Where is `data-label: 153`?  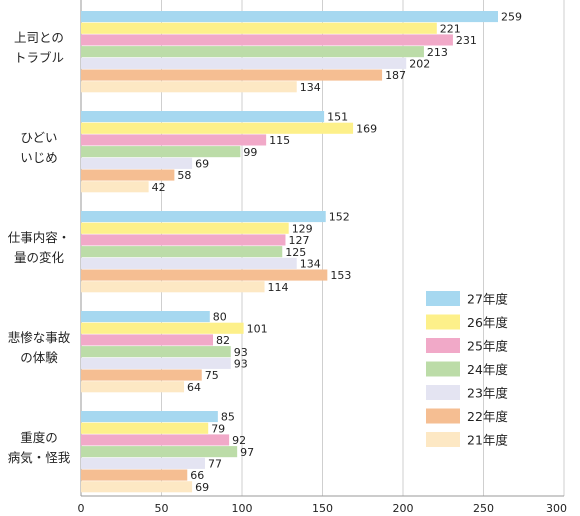 data-label: 153 is located at coordinates (340, 275).